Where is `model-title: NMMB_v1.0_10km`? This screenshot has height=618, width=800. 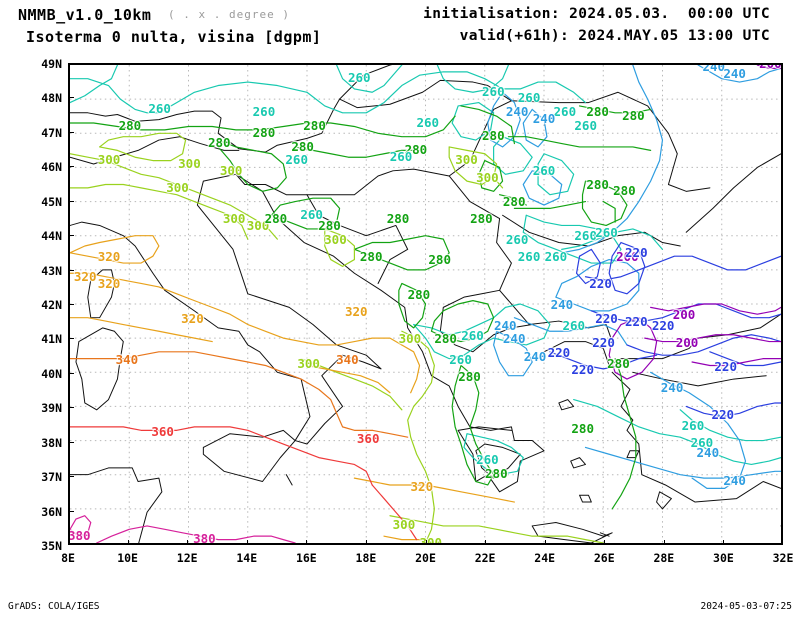
model-title: NMMB_v1.0_10km is located at coordinates (85, 15).